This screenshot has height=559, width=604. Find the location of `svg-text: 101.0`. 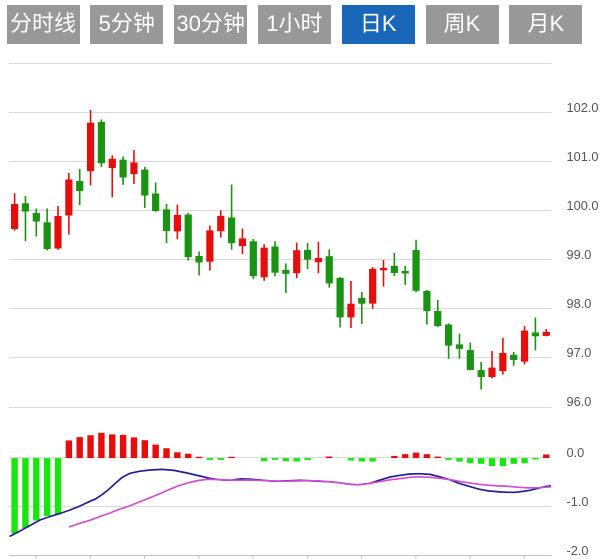

svg-text: 101.0 is located at coordinates (583, 156).